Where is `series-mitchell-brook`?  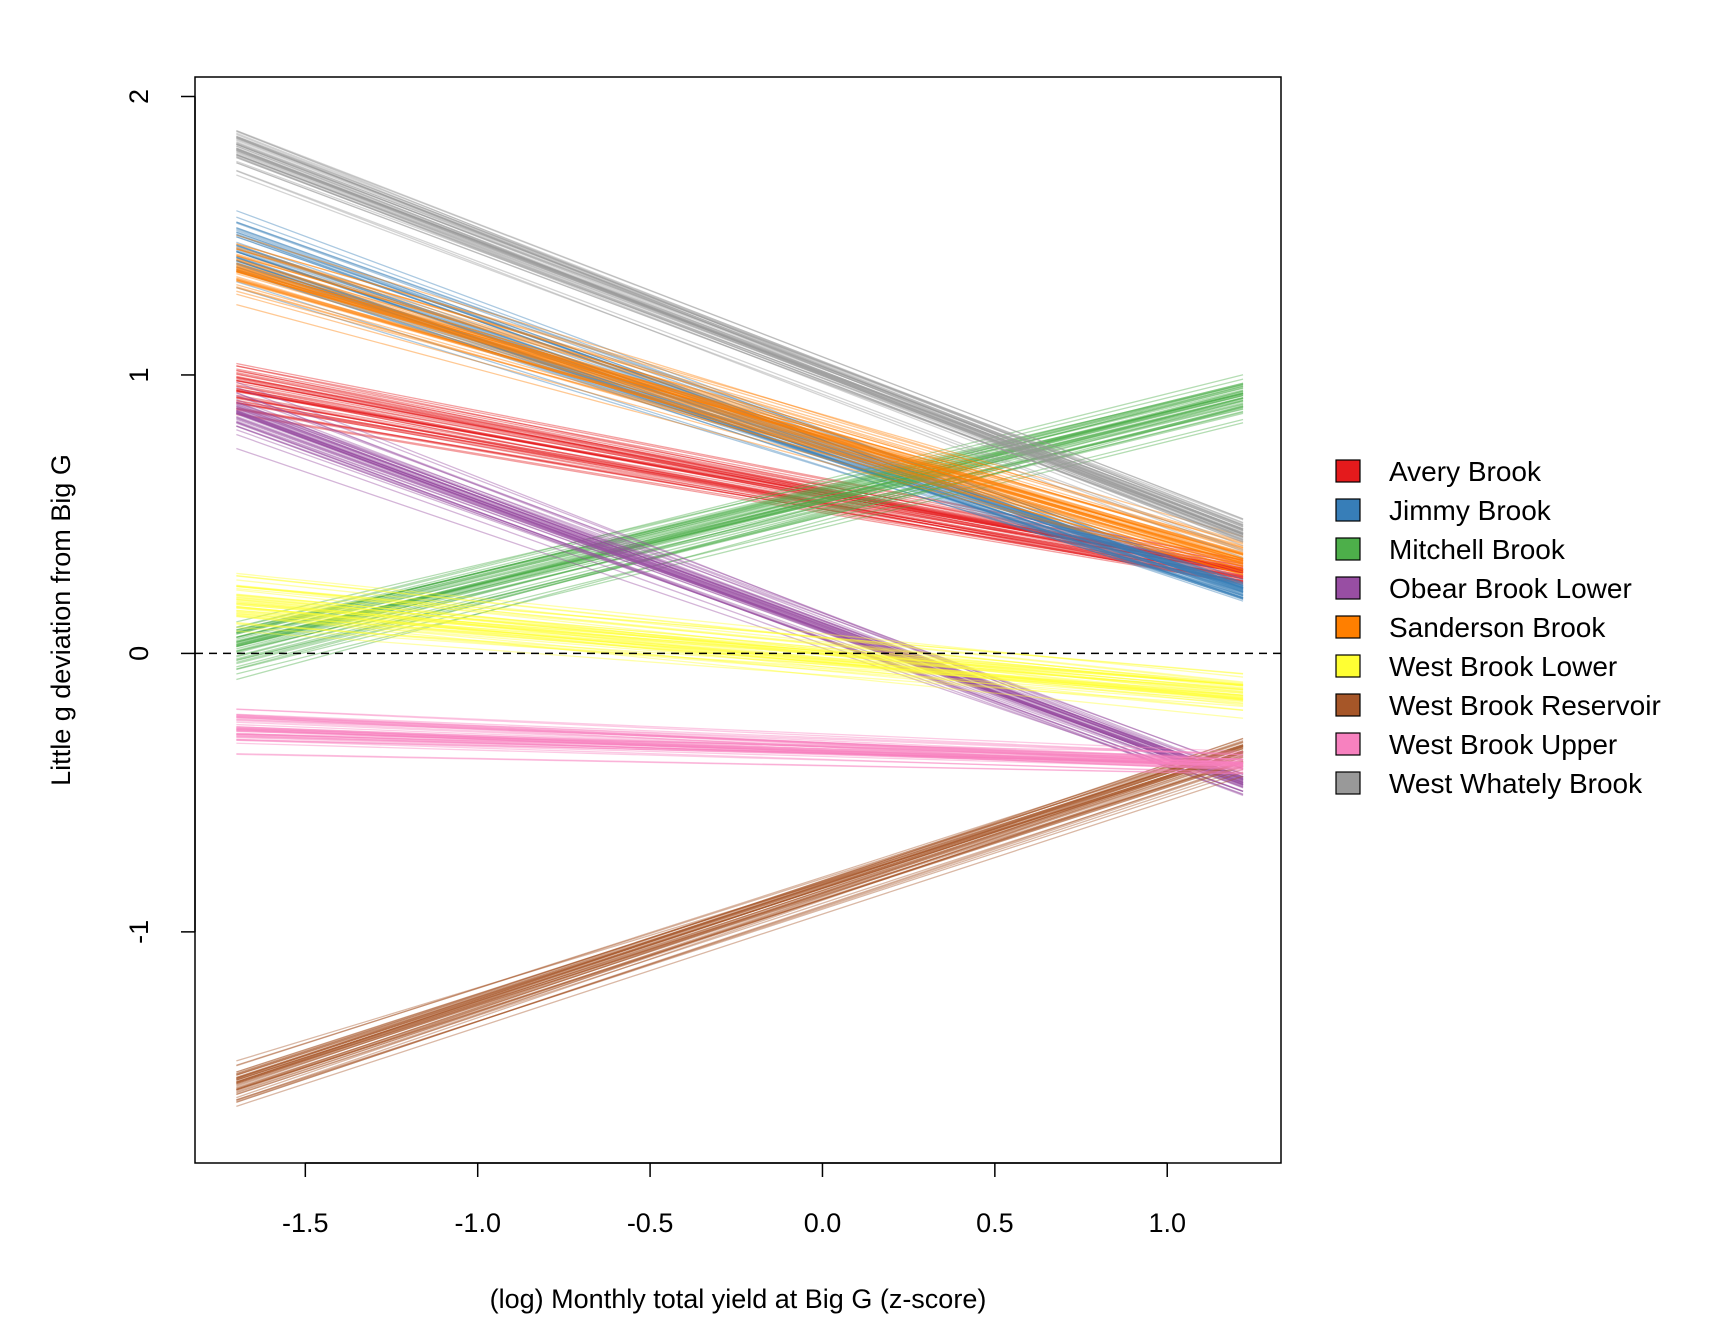 series-mitchell-brook is located at coordinates (740, 527).